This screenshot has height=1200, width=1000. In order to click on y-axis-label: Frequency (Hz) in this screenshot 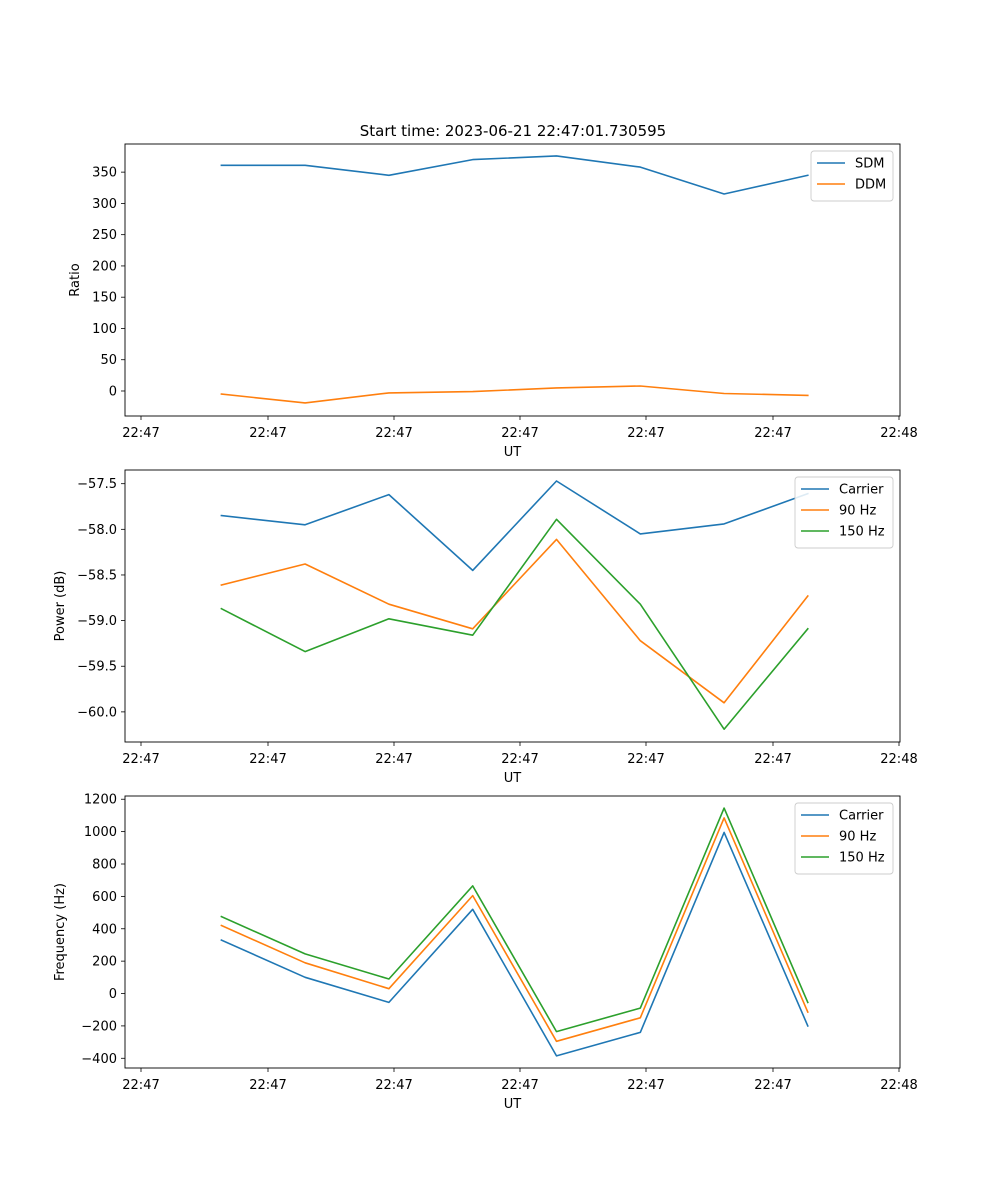, I will do `click(60, 932)`.